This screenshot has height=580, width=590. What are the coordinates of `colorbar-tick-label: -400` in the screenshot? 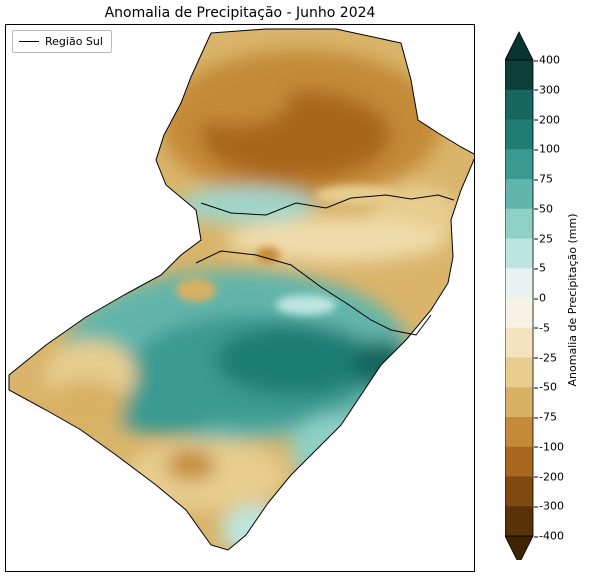 It's located at (549, 536).